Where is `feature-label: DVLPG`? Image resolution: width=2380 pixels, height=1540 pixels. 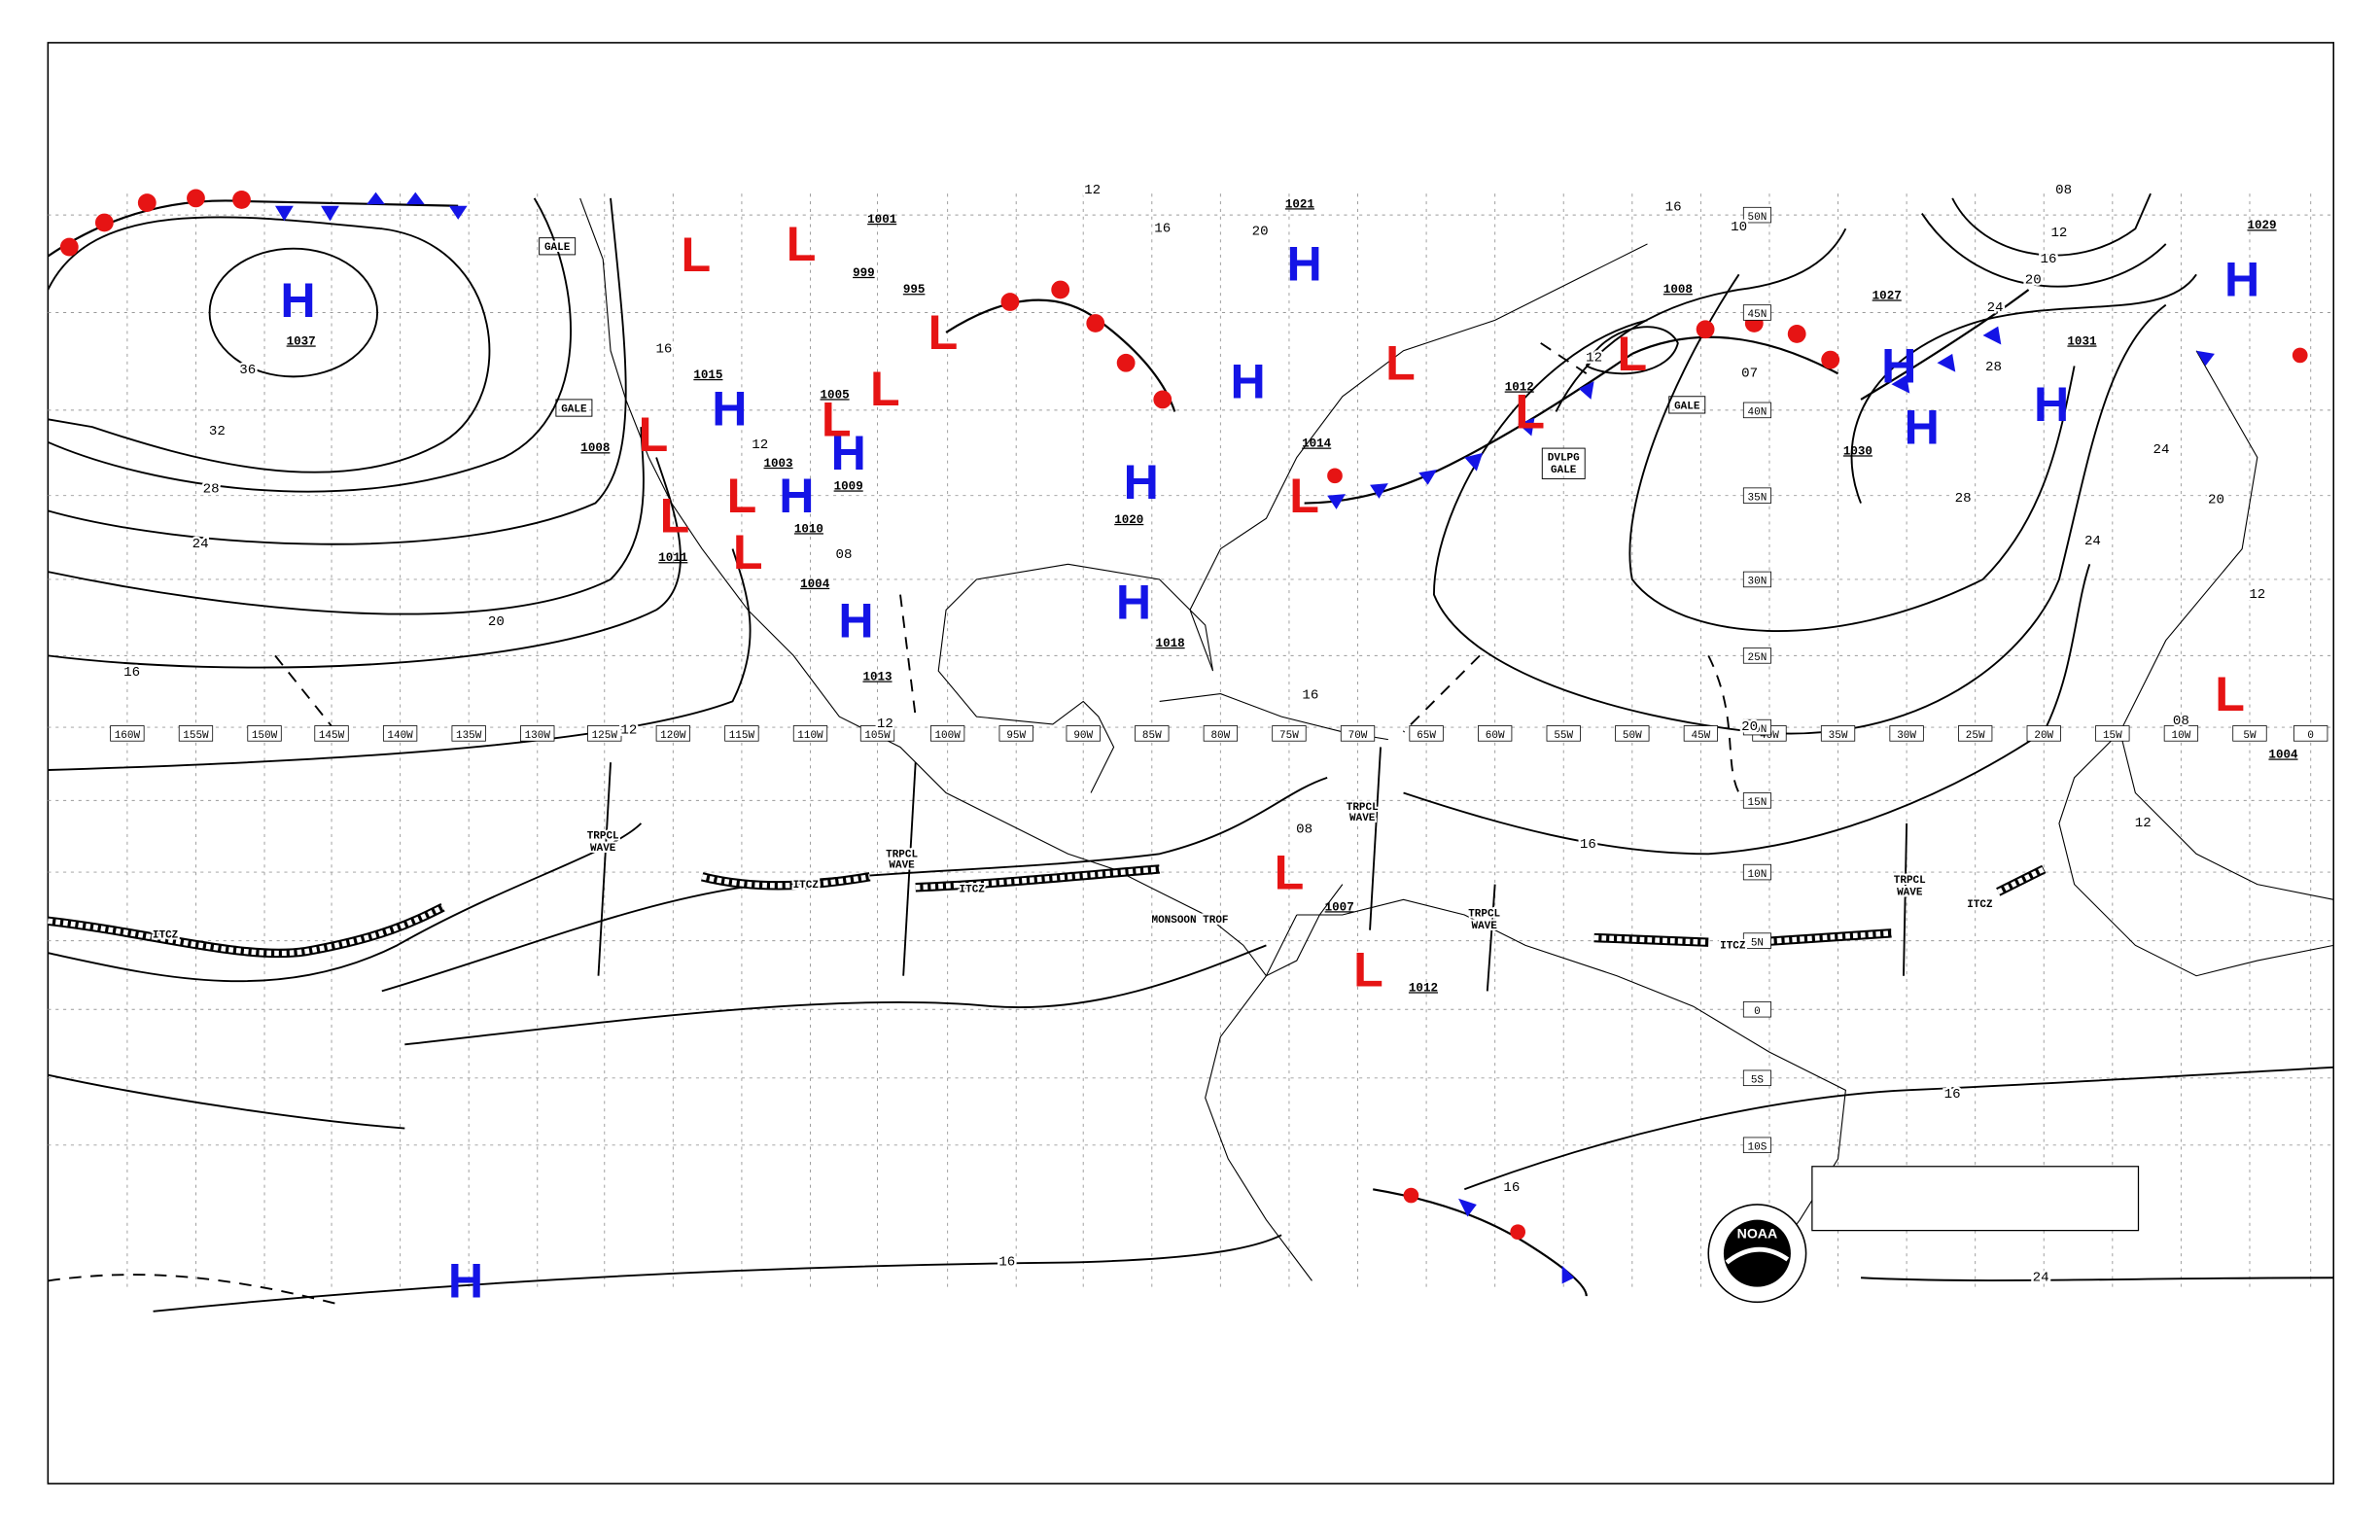
feature-label: DVLPG is located at coordinates (1564, 459).